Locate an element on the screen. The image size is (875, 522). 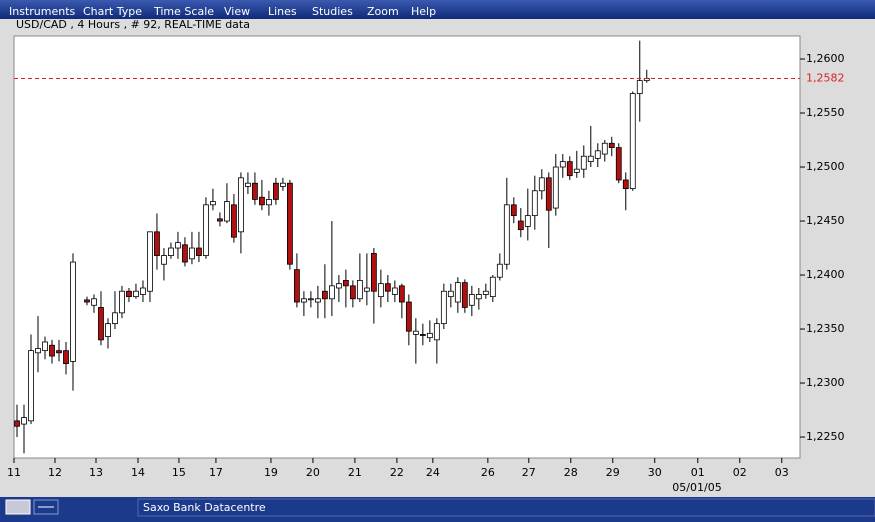
toolbar-button is located at coordinates (18, 507).